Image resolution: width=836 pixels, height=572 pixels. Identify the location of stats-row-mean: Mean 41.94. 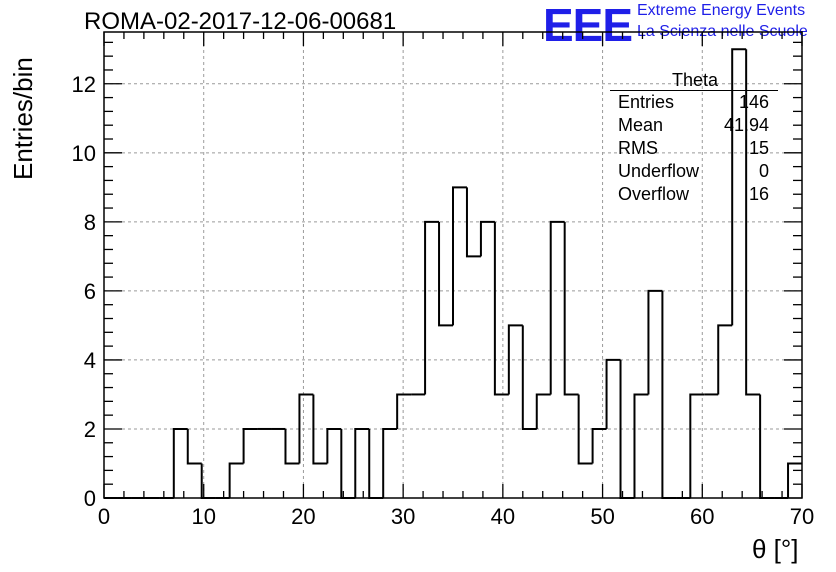
(694, 125).